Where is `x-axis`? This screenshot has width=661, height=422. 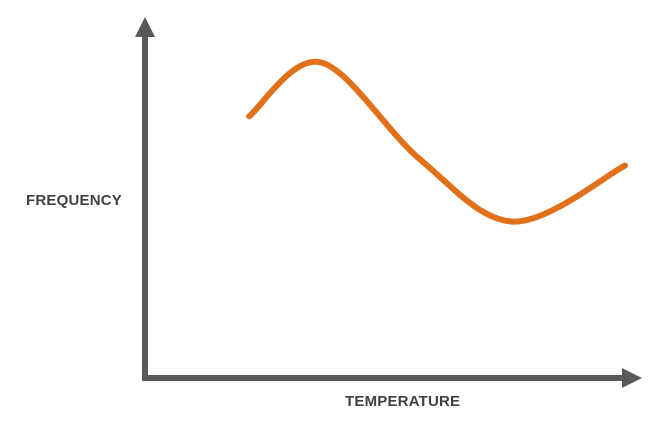 x-axis is located at coordinates (392, 378).